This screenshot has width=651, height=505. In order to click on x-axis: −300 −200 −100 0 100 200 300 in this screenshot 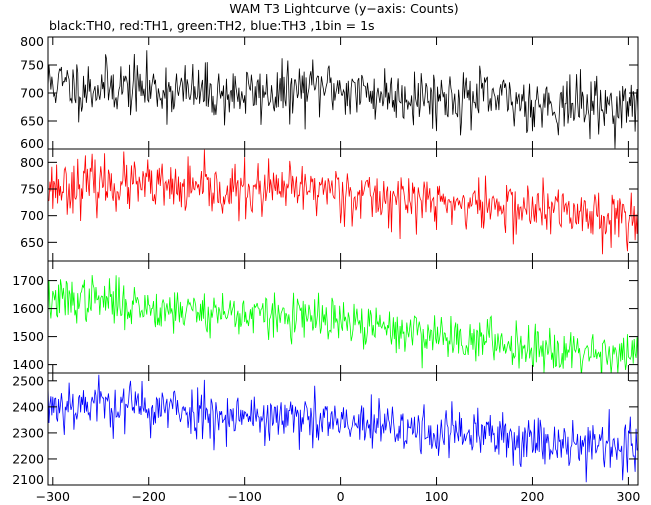, I will do `click(338, 496)`.